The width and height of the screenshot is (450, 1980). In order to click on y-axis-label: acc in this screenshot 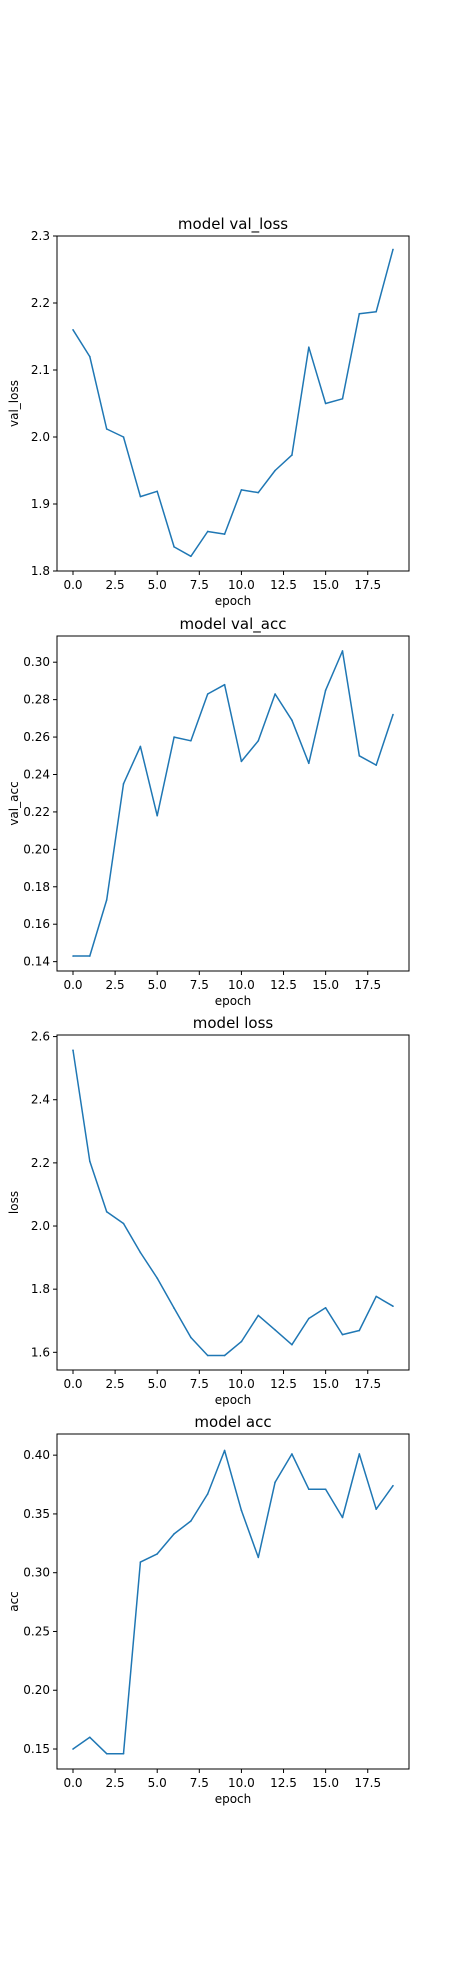, I will do `click(14, 1601)`.